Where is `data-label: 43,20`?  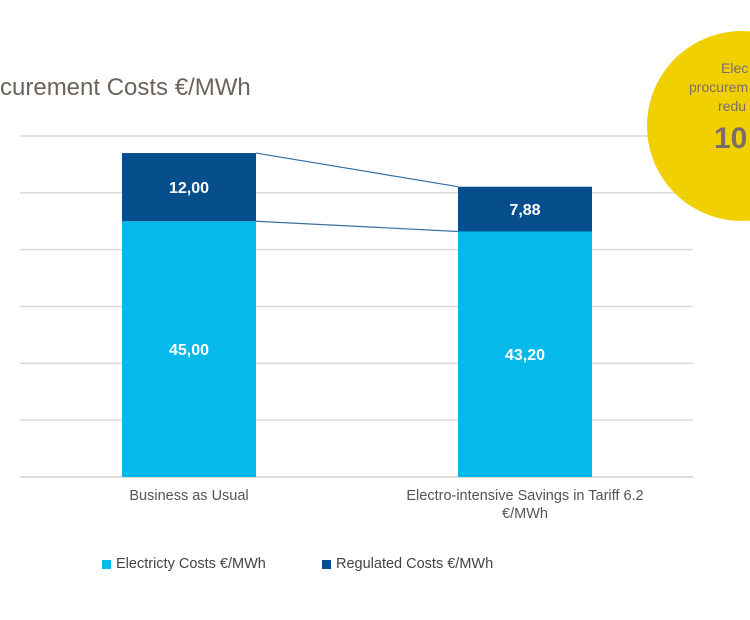
data-label: 43,20 is located at coordinates (525, 355).